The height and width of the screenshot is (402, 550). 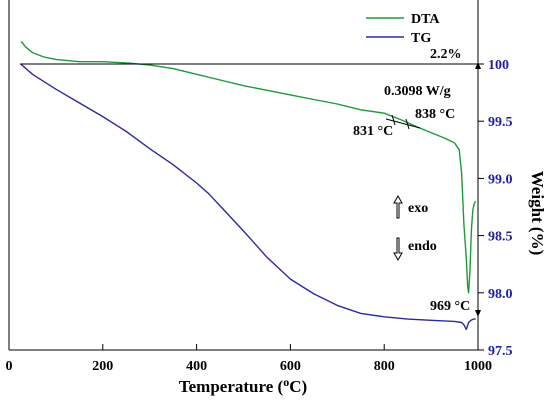 What do you see at coordinates (422, 246) in the screenshot?
I see `endo-label: endo` at bounding box center [422, 246].